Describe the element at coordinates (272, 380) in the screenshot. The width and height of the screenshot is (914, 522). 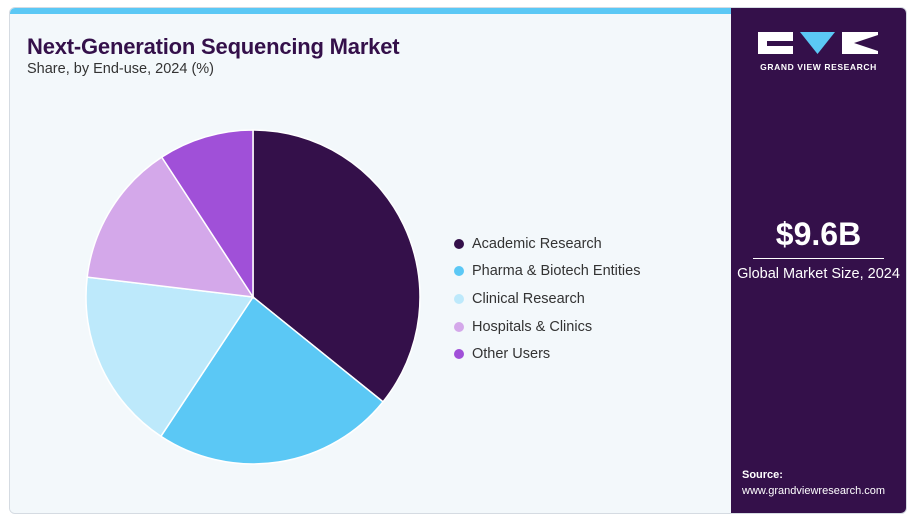
I see `pie-slice-pharma-biotech-entities` at that location.